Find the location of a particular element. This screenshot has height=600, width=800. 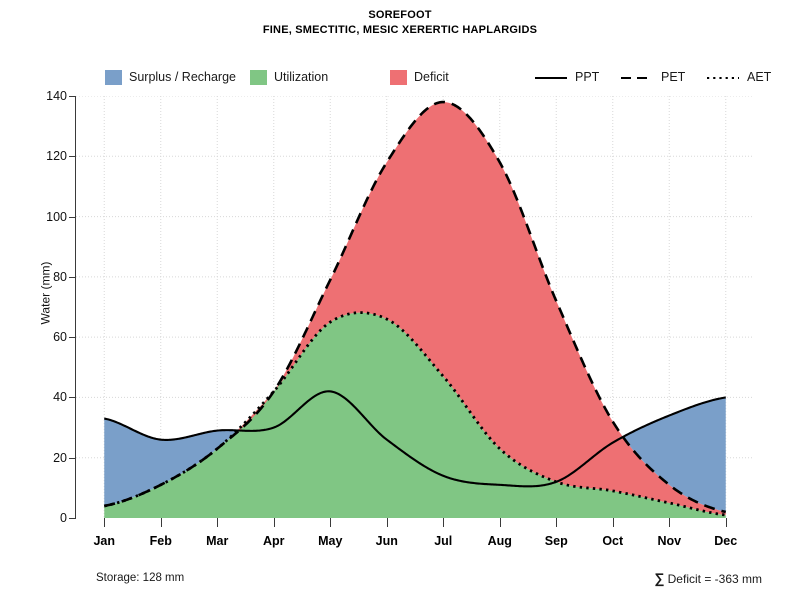

legend-item-aet: AET is located at coordinates (738, 77).